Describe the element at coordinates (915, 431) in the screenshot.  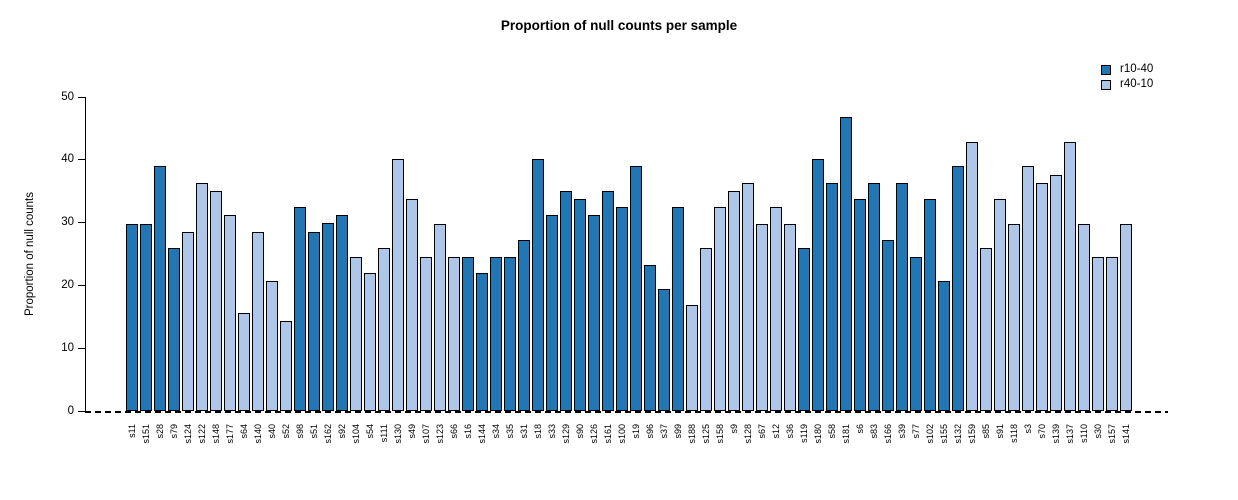
I see `x-tick-label: s77` at that location.